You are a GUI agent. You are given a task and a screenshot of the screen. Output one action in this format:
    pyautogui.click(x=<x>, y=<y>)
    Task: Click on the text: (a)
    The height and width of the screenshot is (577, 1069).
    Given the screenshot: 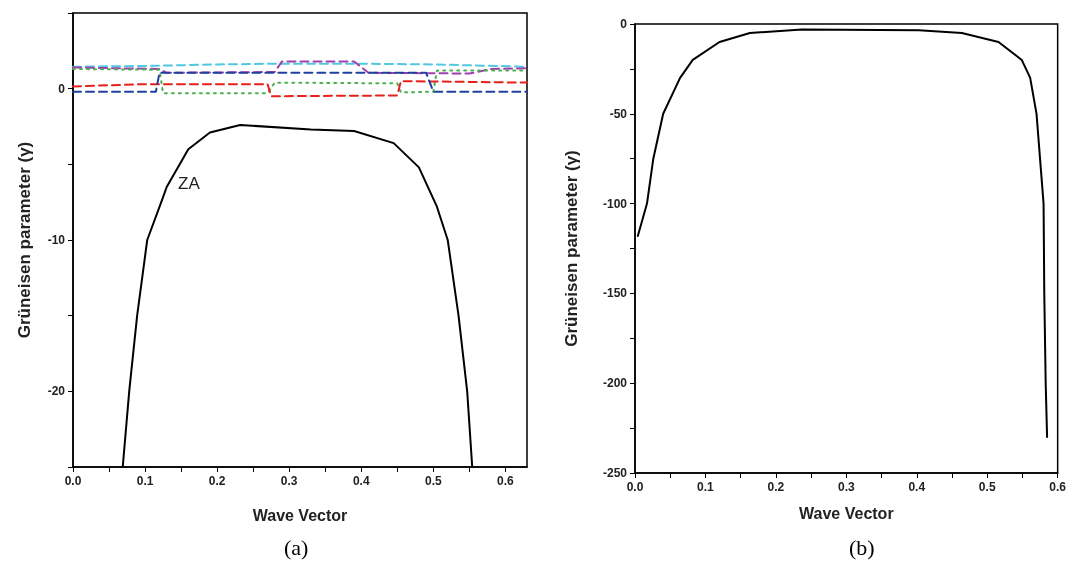 What is the action you would take?
    pyautogui.click(x=296, y=547)
    